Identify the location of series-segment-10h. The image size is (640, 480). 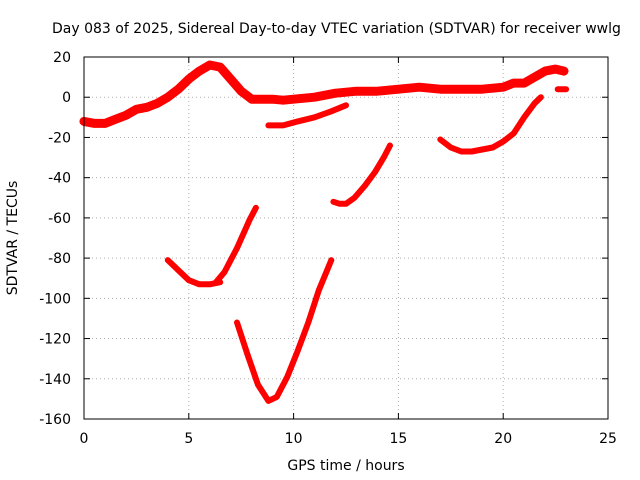
(307, 115).